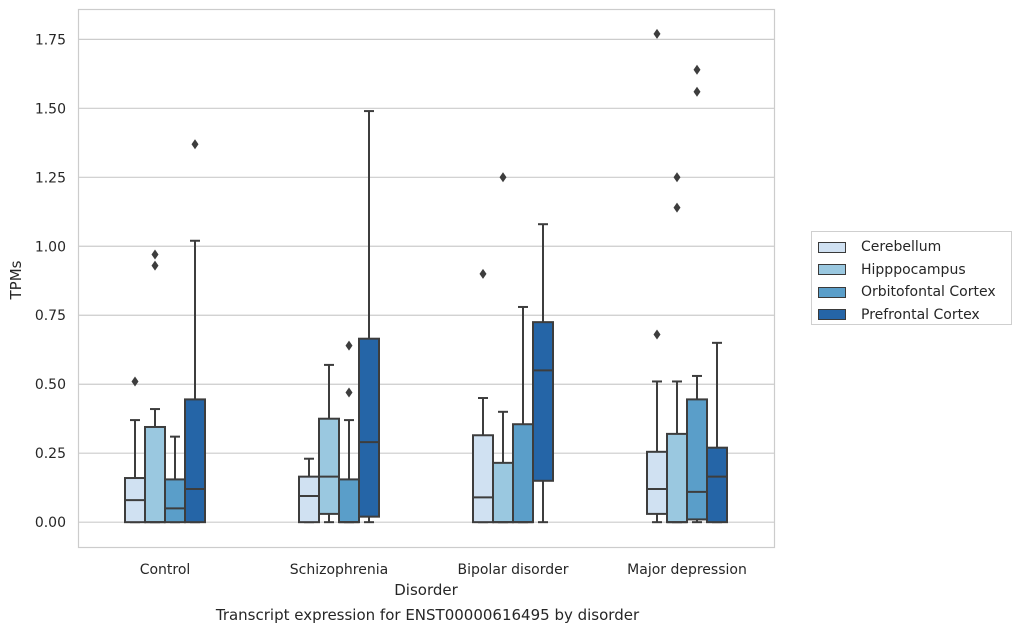 This screenshot has width=1023, height=634. I want to click on y-tick-labels: 0.00 0.25 0.50 0.75 1.00 1.25 1.50 1.75, so click(50, 281).